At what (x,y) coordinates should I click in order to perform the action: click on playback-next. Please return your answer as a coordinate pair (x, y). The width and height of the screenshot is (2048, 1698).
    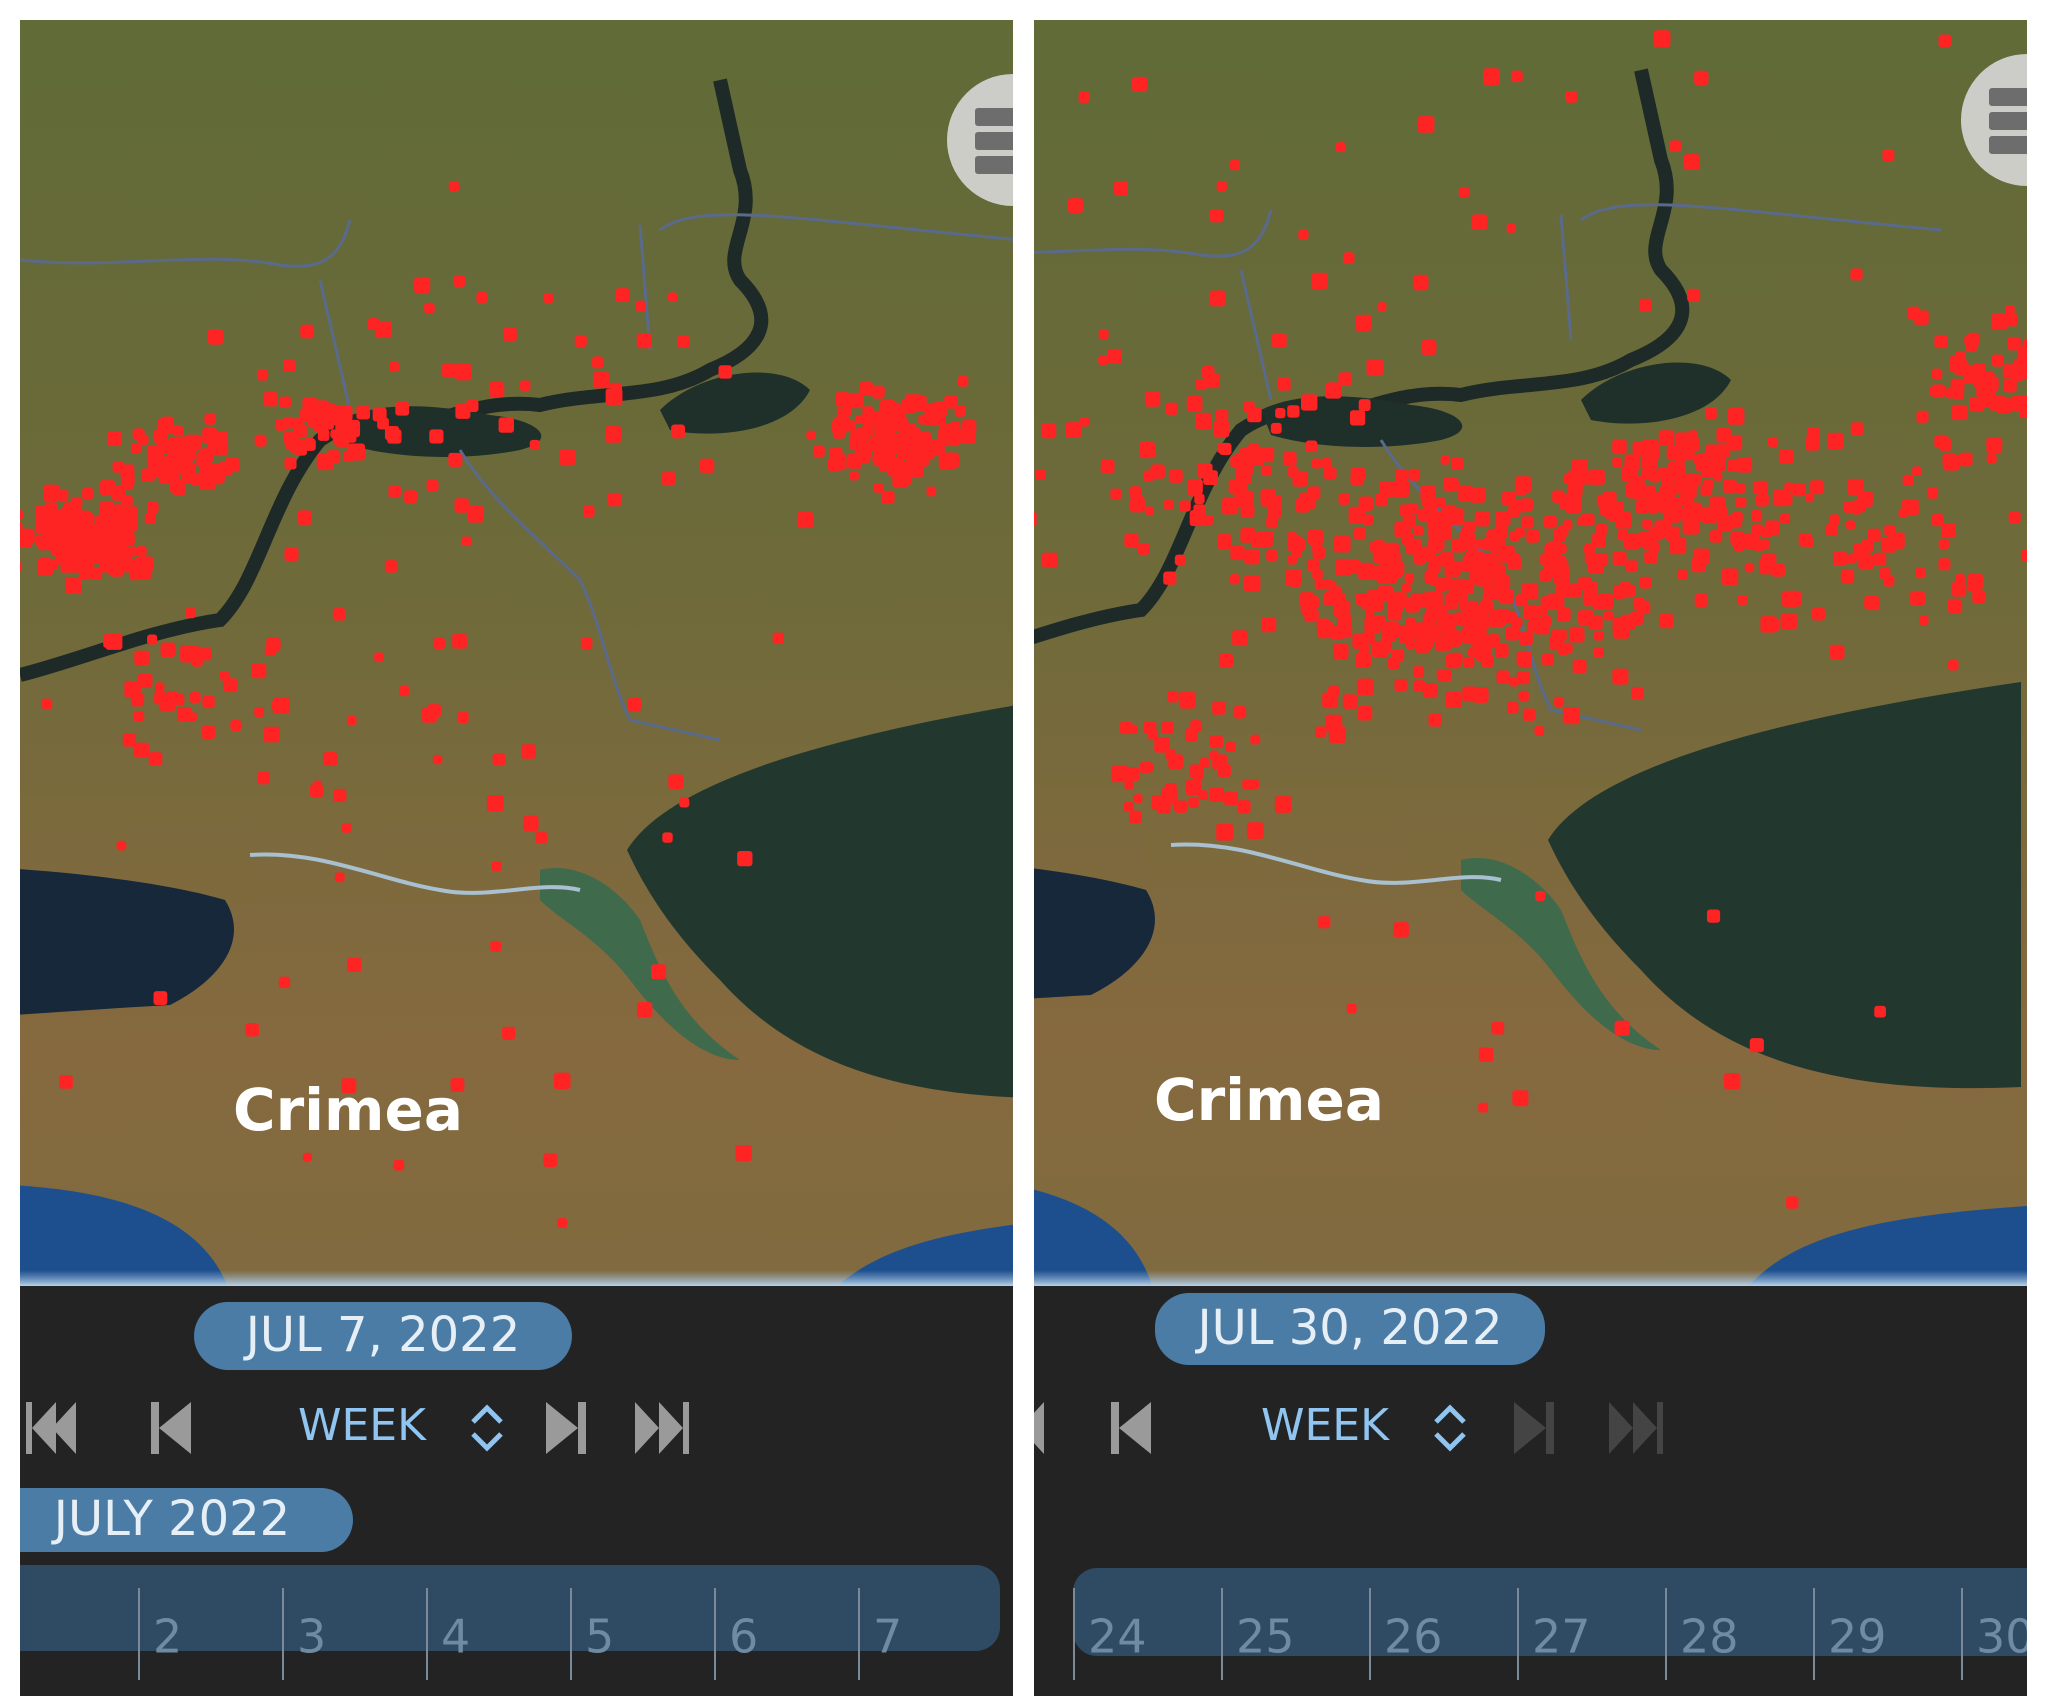
    Looking at the image, I should click on (566, 1428).